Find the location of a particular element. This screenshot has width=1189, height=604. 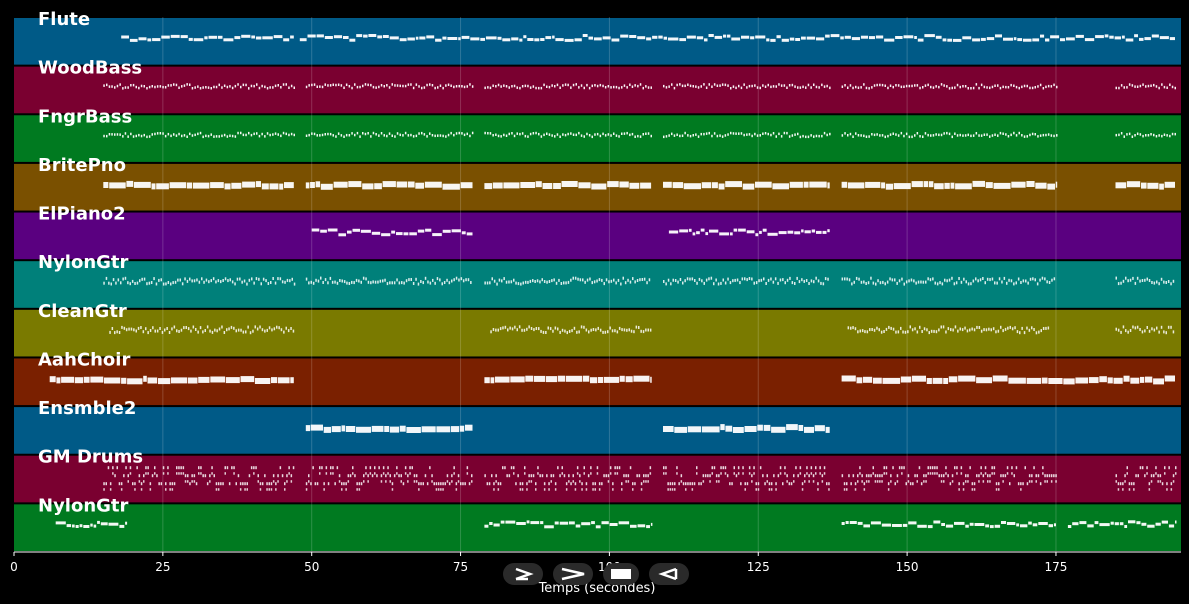

stop-button is located at coordinates (621, 574).